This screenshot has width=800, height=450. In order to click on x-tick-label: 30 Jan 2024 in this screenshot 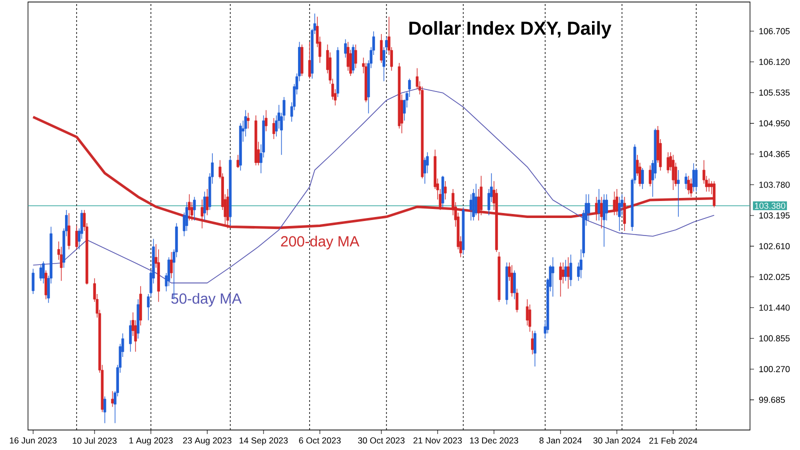, I will do `click(616, 440)`.